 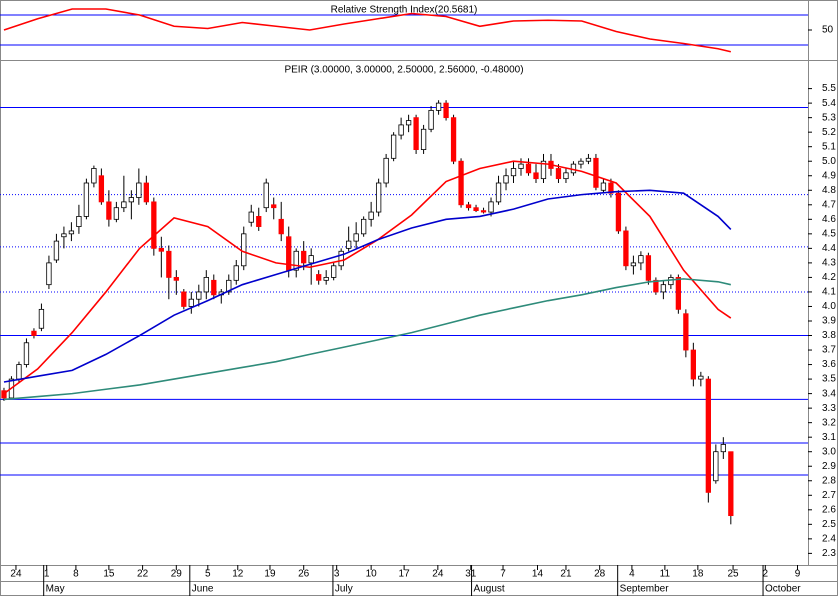 I want to click on y-tick-label: 3.9, so click(x=829, y=321).